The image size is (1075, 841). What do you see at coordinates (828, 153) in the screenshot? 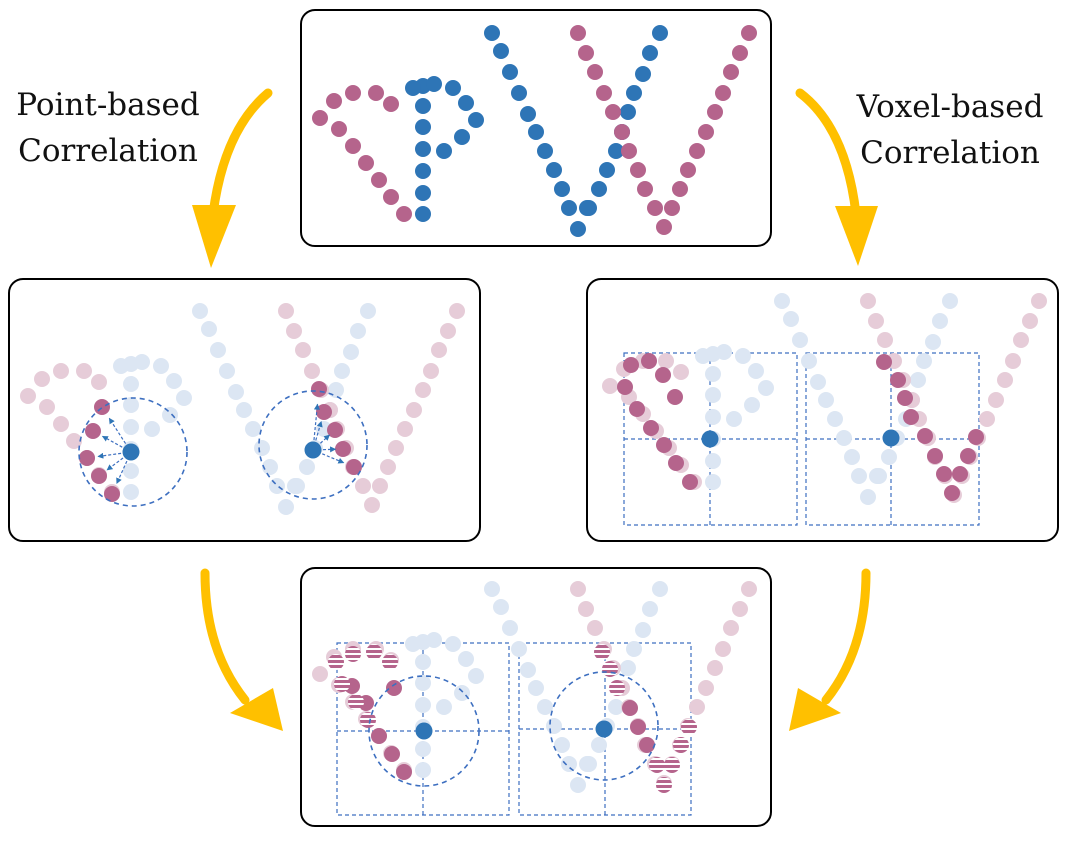
I see `arrow-to-voxel-panel-shaft` at bounding box center [828, 153].